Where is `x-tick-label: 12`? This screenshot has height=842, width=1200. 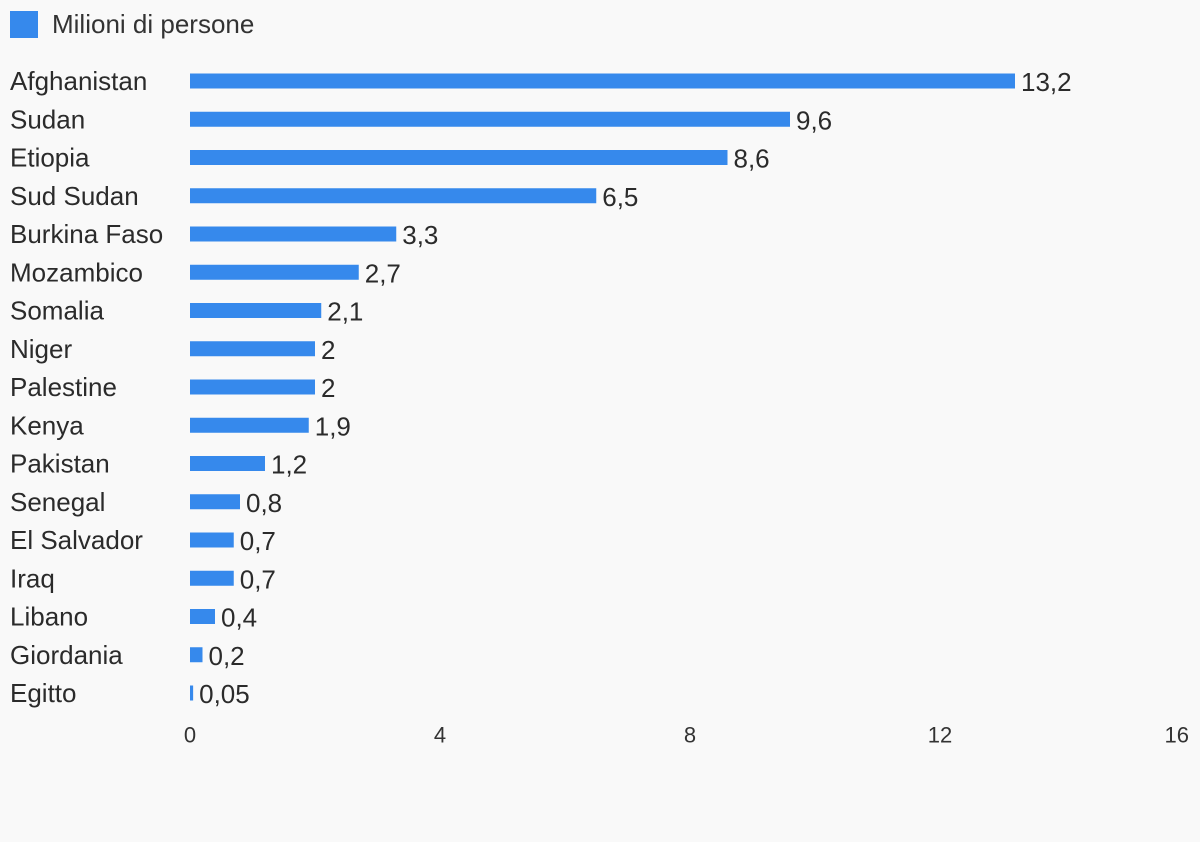 x-tick-label: 12 is located at coordinates (940, 735).